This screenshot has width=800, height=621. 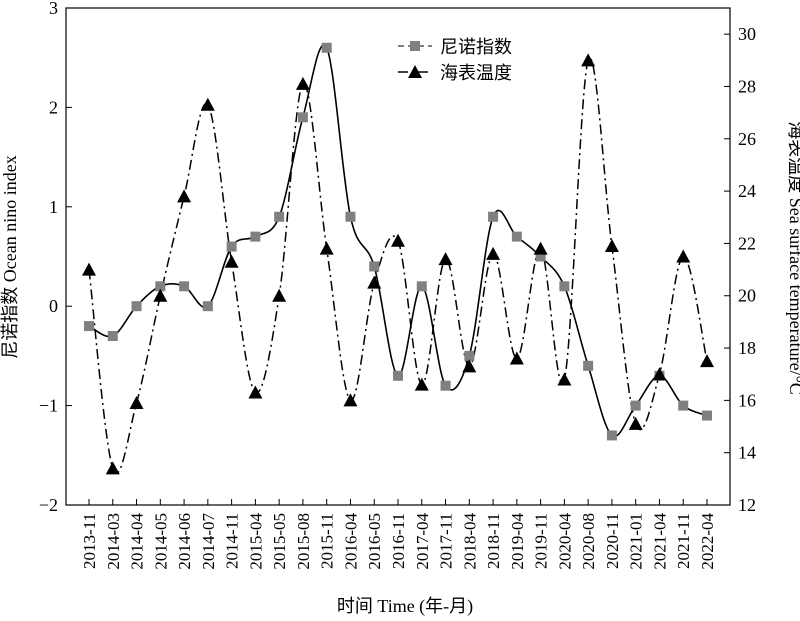 What do you see at coordinates (612, 541) in the screenshot?
I see `x-tick-label: 2020-11` at bounding box center [612, 541].